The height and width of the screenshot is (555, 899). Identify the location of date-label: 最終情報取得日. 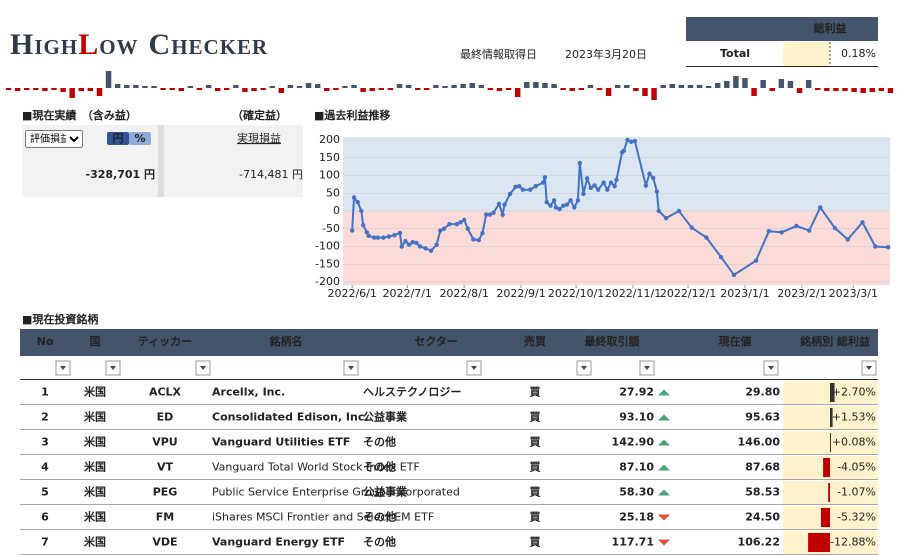
(498, 54).